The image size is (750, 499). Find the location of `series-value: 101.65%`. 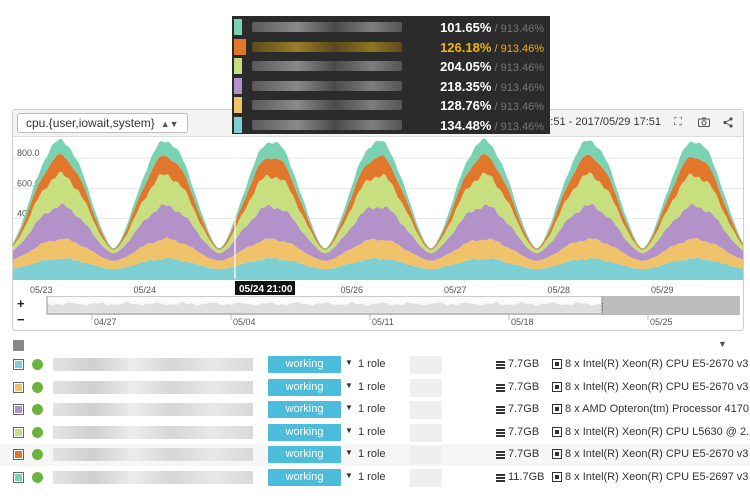

series-value: 101.65% is located at coordinates (466, 27).